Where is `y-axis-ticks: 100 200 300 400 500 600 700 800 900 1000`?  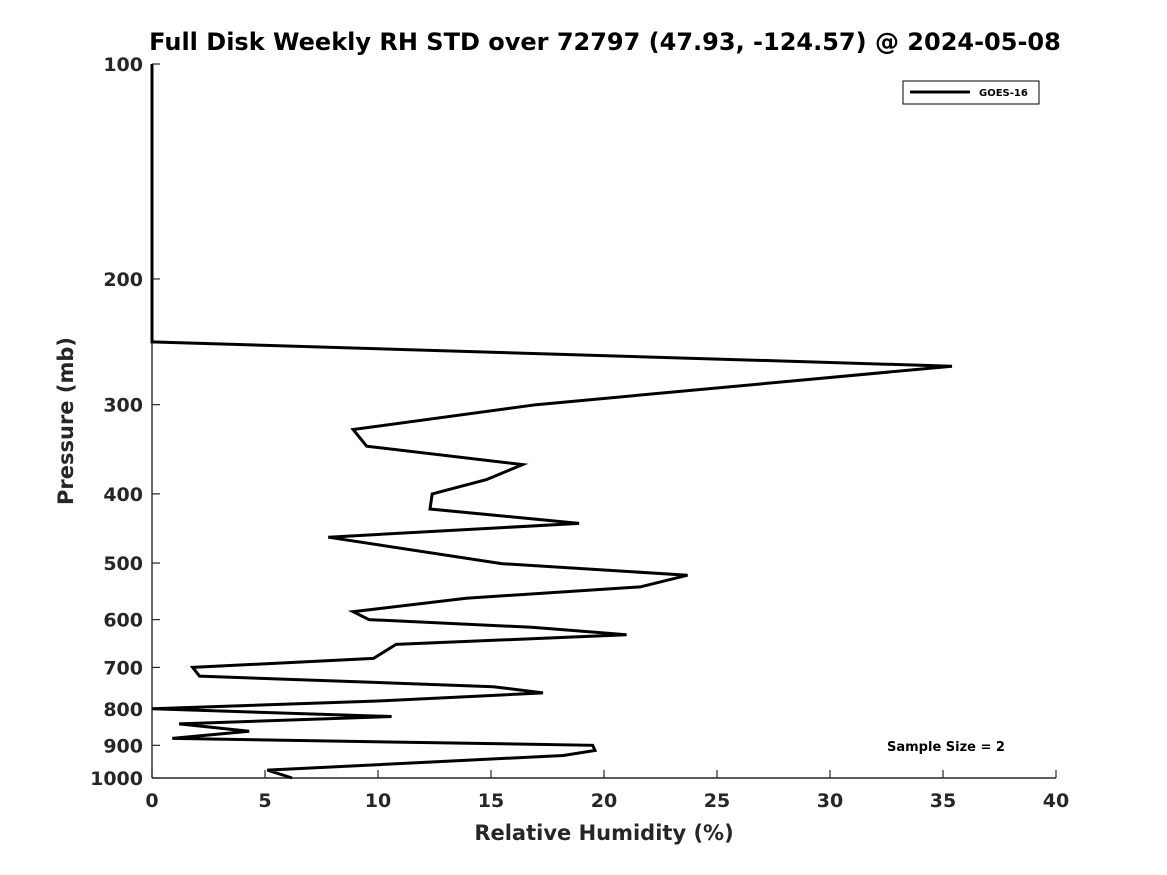 y-axis-ticks: 100 200 300 400 500 600 700 800 900 1000 is located at coordinates (125, 422).